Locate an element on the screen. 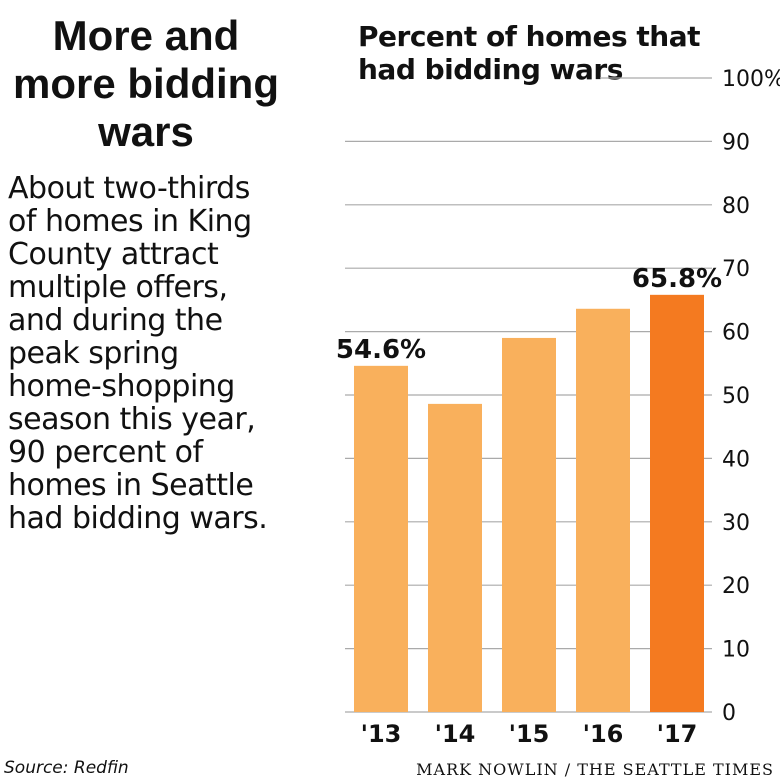 This screenshot has height=780, width=780. y-tick-label: 10 is located at coordinates (736, 650).